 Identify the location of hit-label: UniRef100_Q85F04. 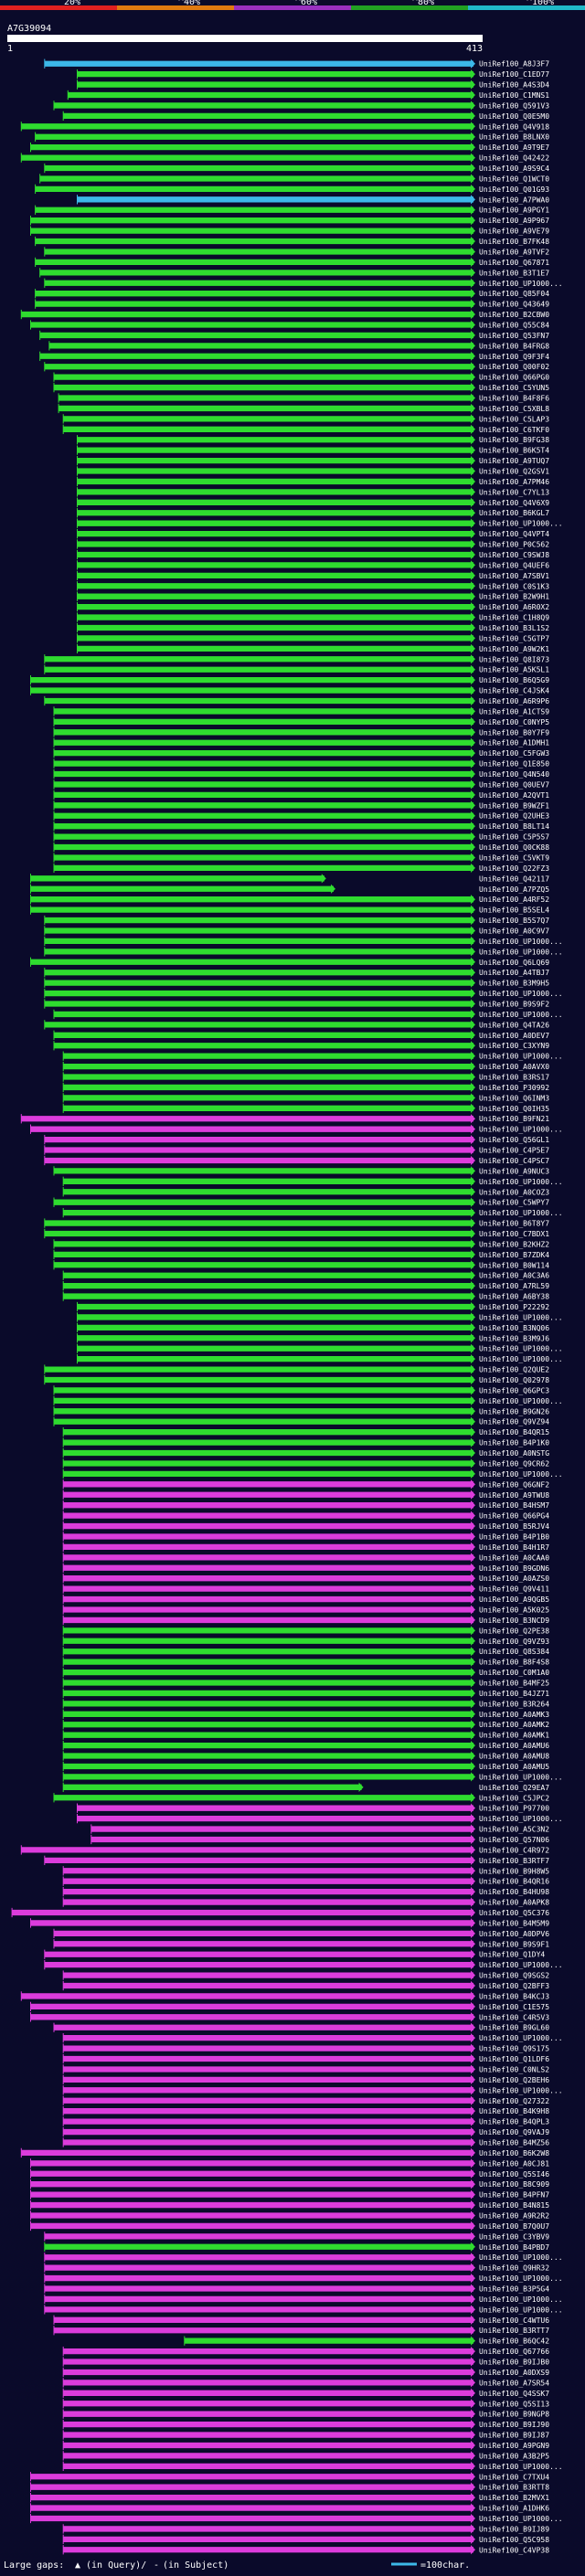
(514, 294).